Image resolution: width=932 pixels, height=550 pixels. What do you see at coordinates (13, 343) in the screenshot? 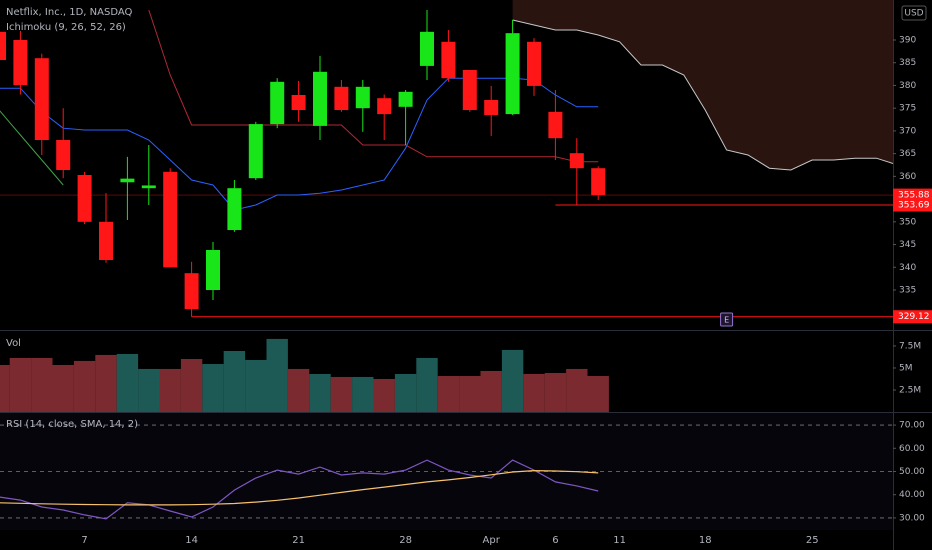
I see `volume-title: Vol` at bounding box center [13, 343].